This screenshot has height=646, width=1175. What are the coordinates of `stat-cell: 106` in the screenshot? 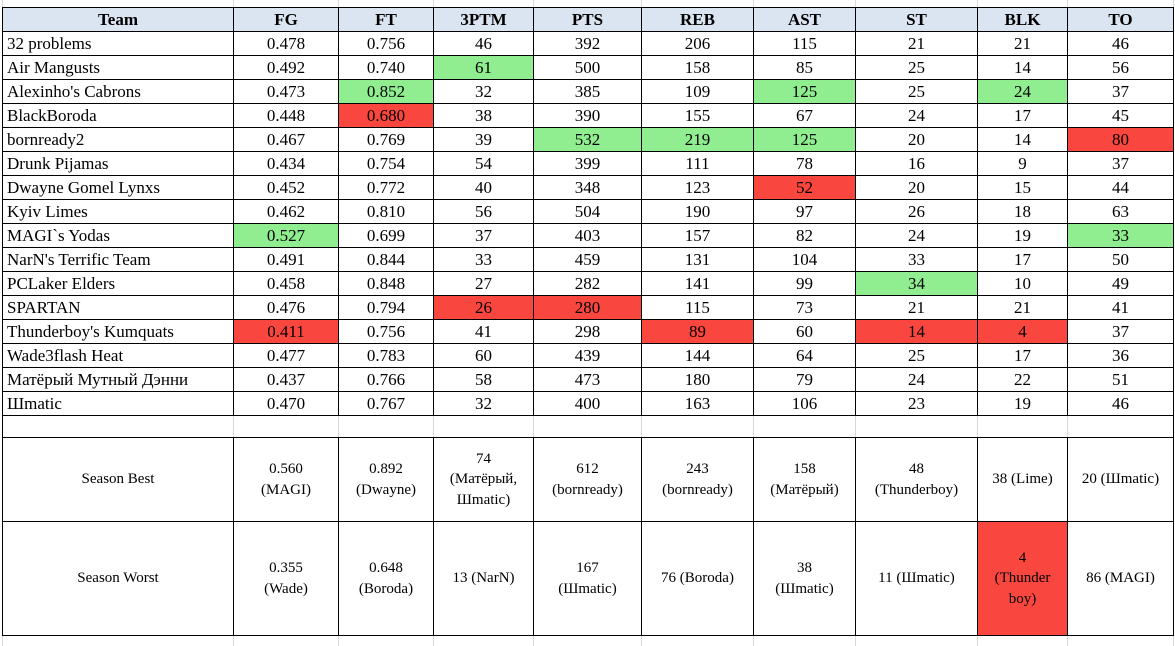 It's located at (804, 403).